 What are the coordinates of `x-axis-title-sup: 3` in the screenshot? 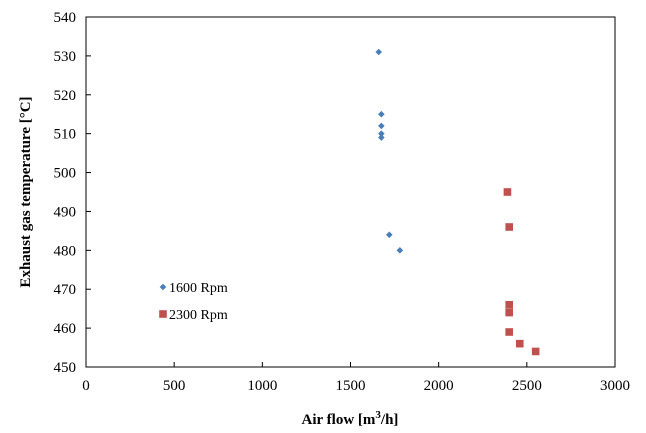 It's located at (378, 415).